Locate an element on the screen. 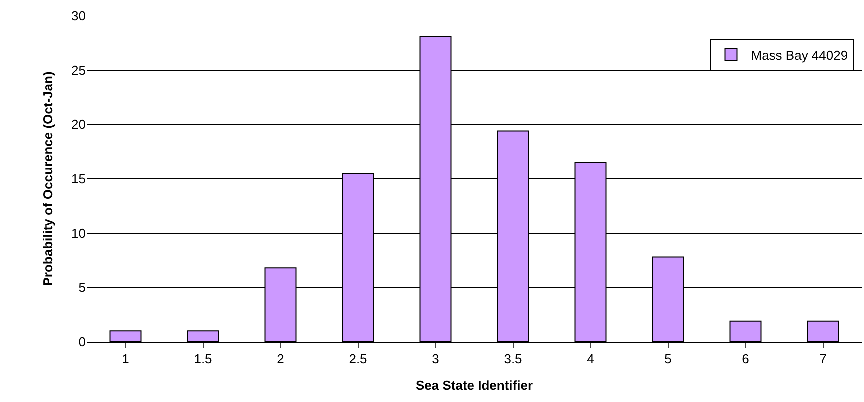 This screenshot has width=864, height=402. x-tick-label: 1 is located at coordinates (126, 359).